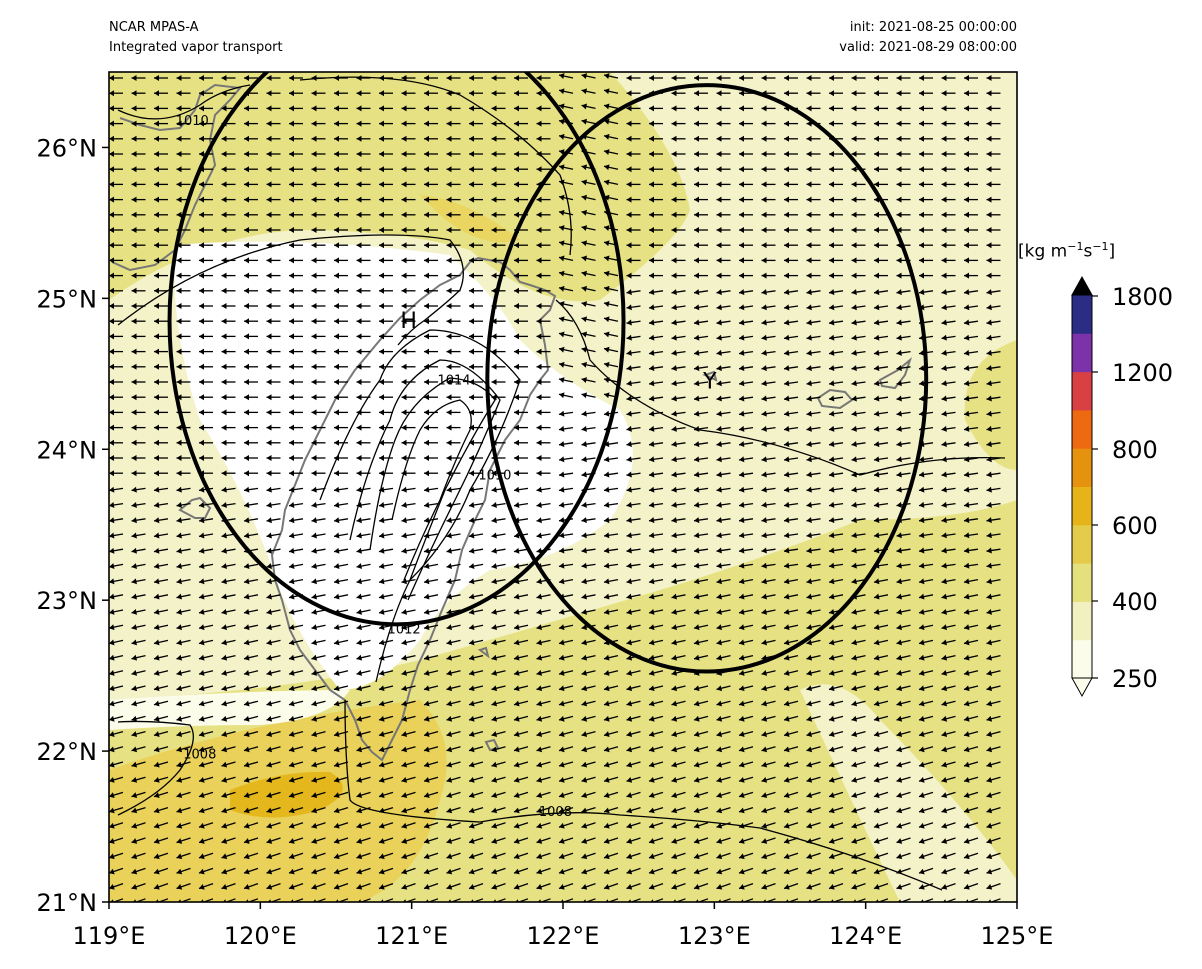 This screenshot has height=969, width=1202. I want to click on isobar-taiwan-core, so click(431, 490).